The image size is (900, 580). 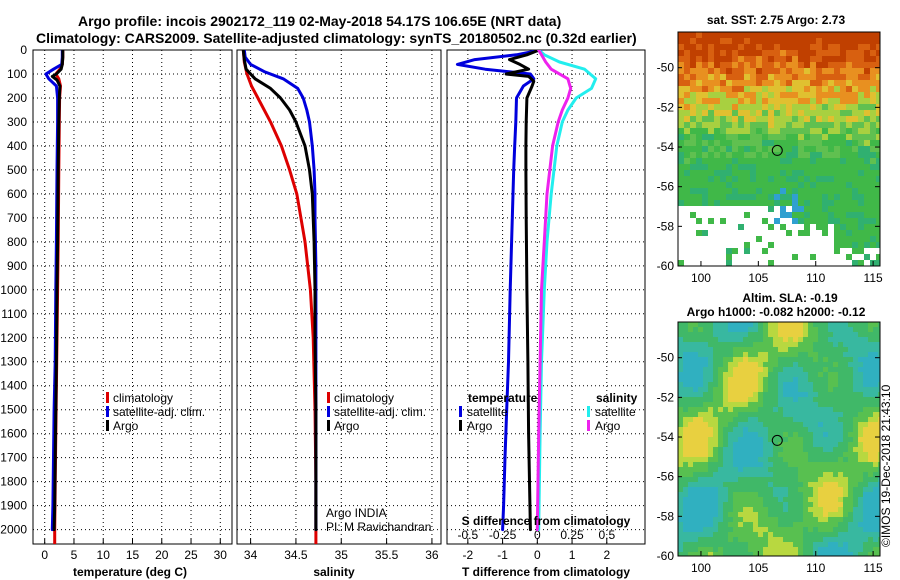 What do you see at coordinates (328, 397) in the screenshot?
I see `legend-swatch-climatology` at bounding box center [328, 397].